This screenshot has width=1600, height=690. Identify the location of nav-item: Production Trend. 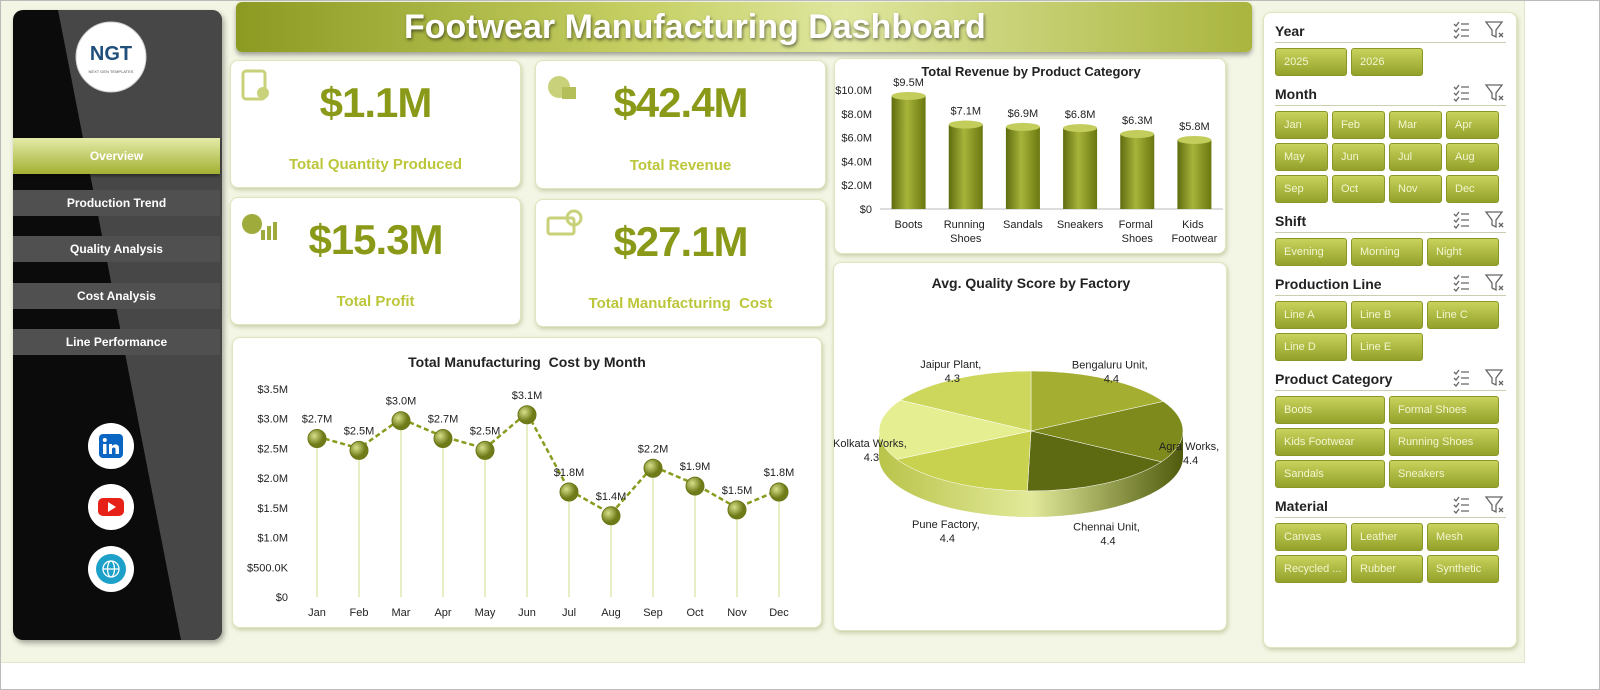
(116, 203).